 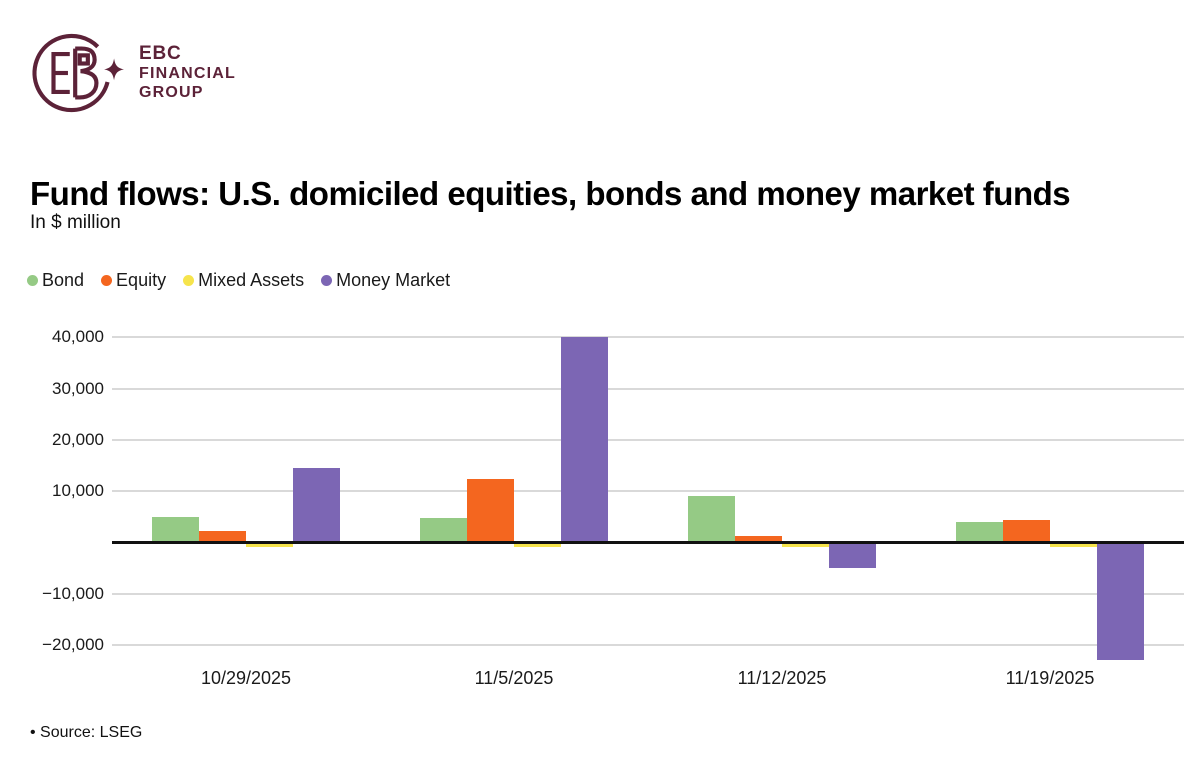 I want to click on ebc-logo: EBC FINANCIAL GROUP, so click(x=133, y=73).